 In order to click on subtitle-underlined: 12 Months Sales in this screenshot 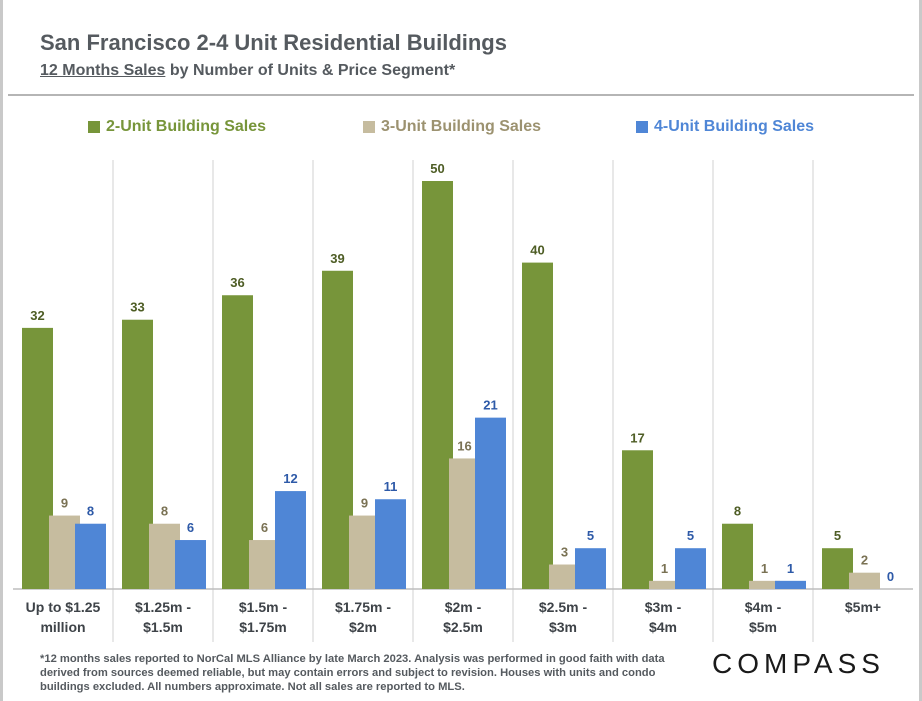, I will do `click(103, 70)`.